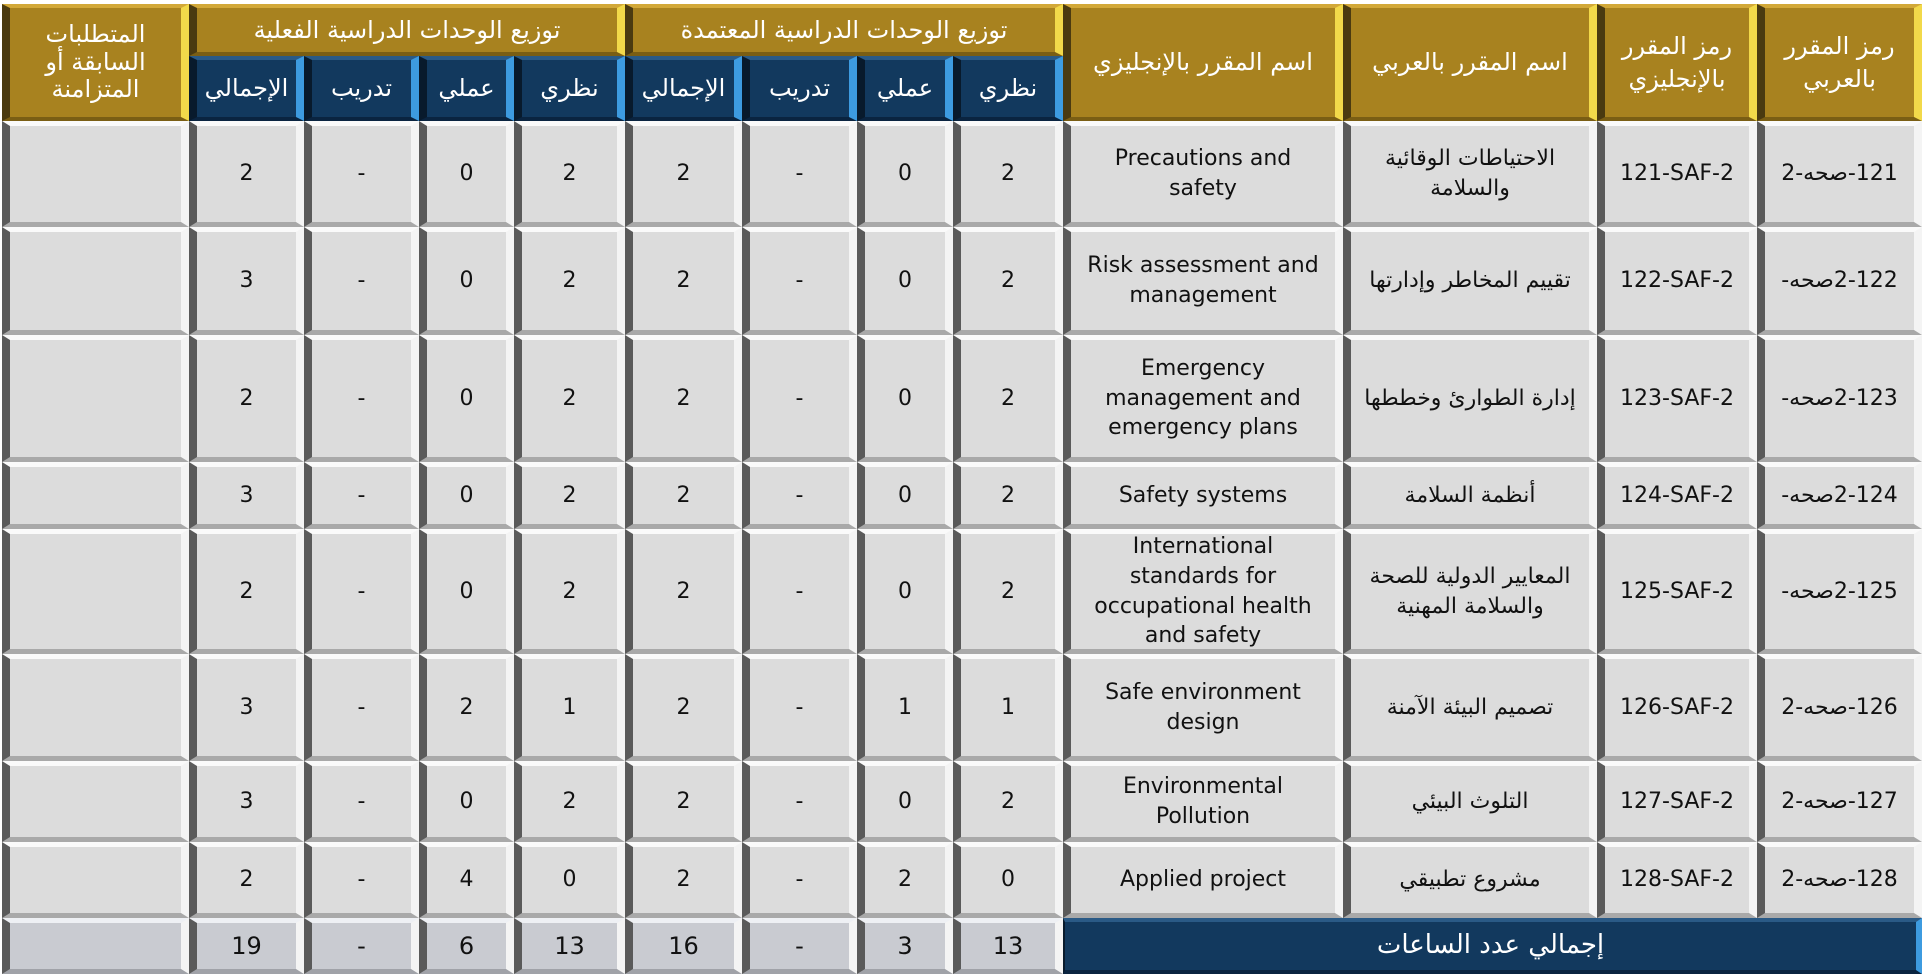 The image size is (1924, 977). I want to click on course-code-ar: 127-صحه-2, so click(1839, 801).